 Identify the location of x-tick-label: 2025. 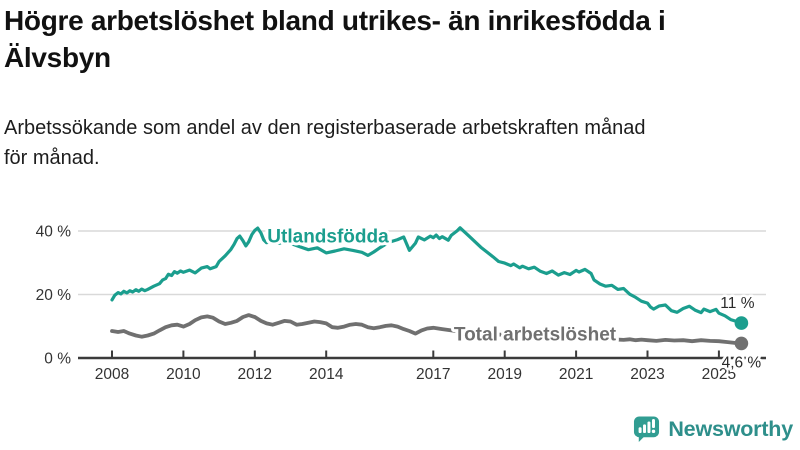
(719, 374).